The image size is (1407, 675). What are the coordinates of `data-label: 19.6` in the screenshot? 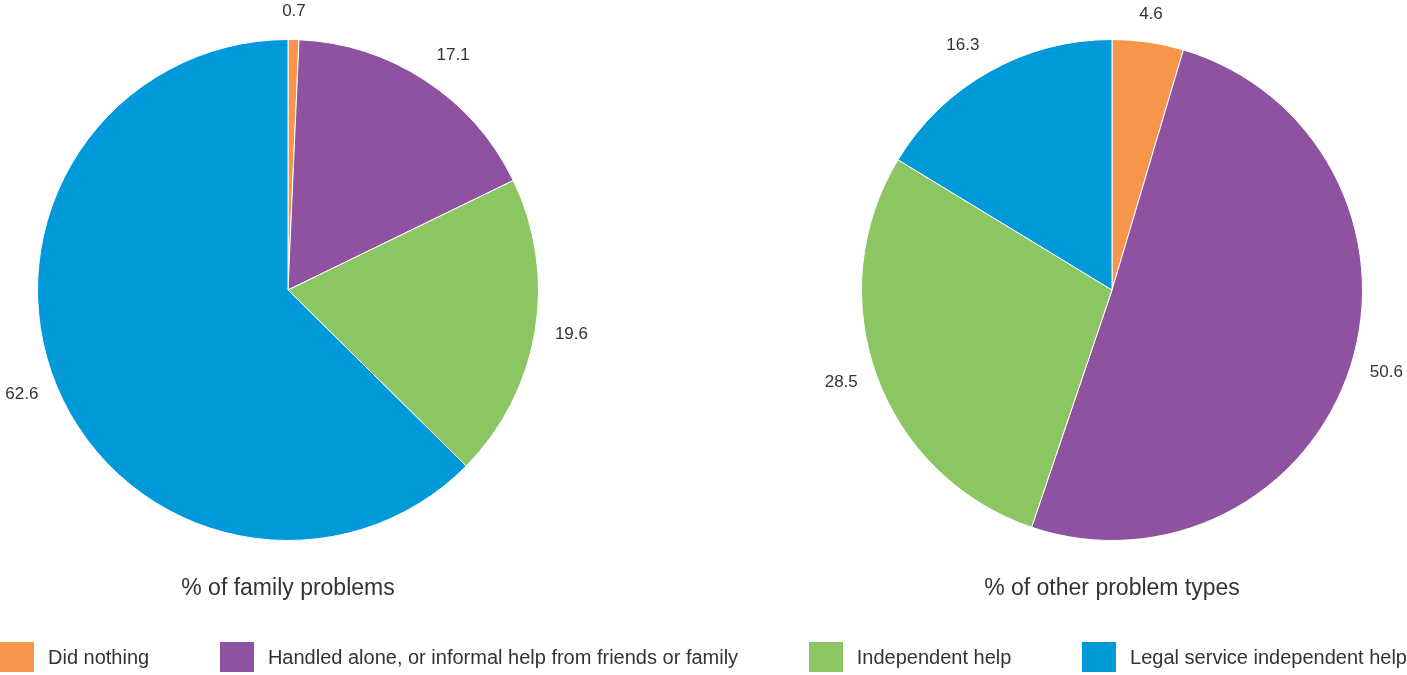 It's located at (571, 333).